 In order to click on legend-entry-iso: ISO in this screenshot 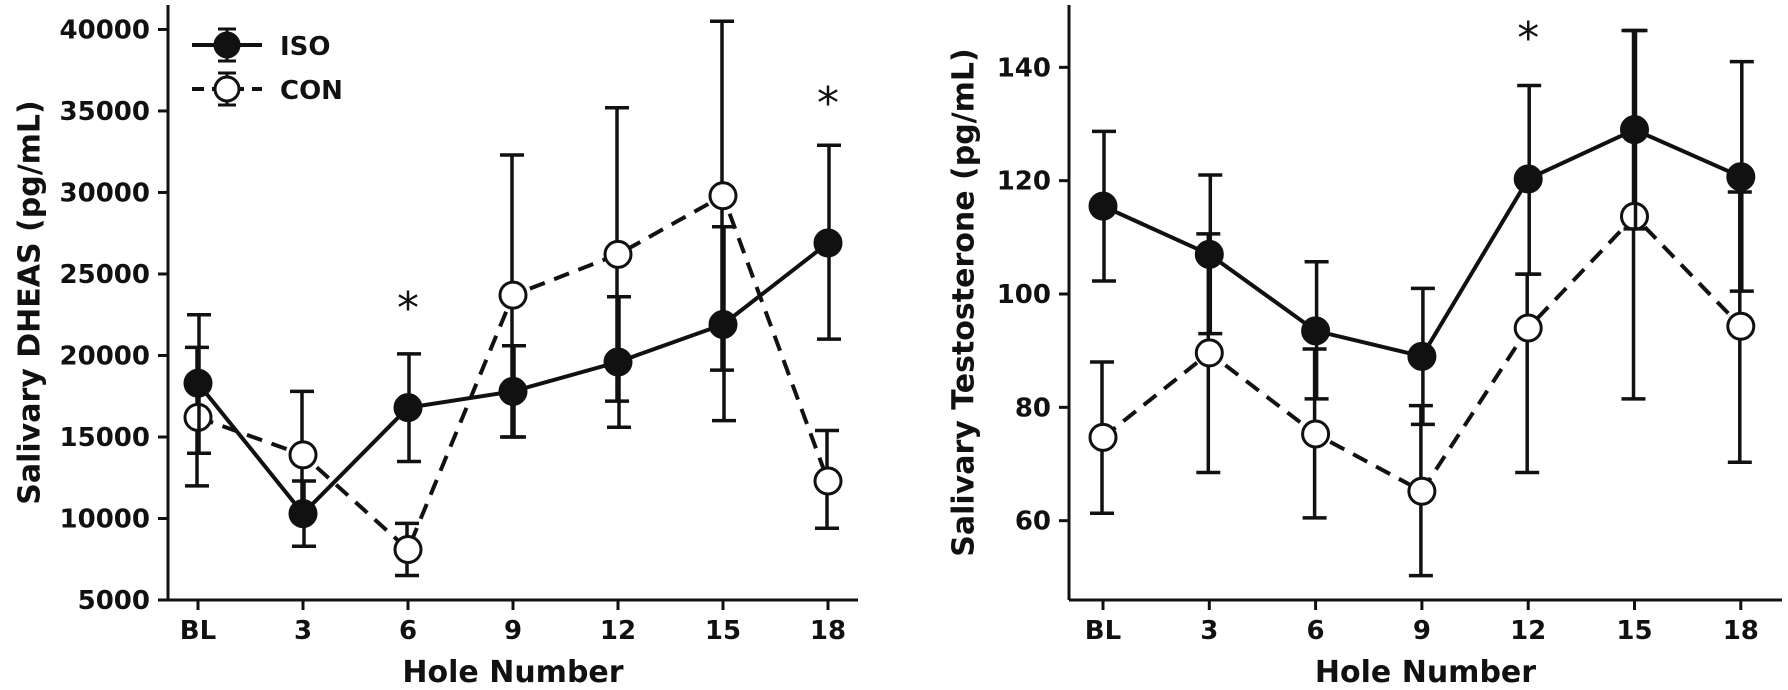, I will do `click(261, 45)`.